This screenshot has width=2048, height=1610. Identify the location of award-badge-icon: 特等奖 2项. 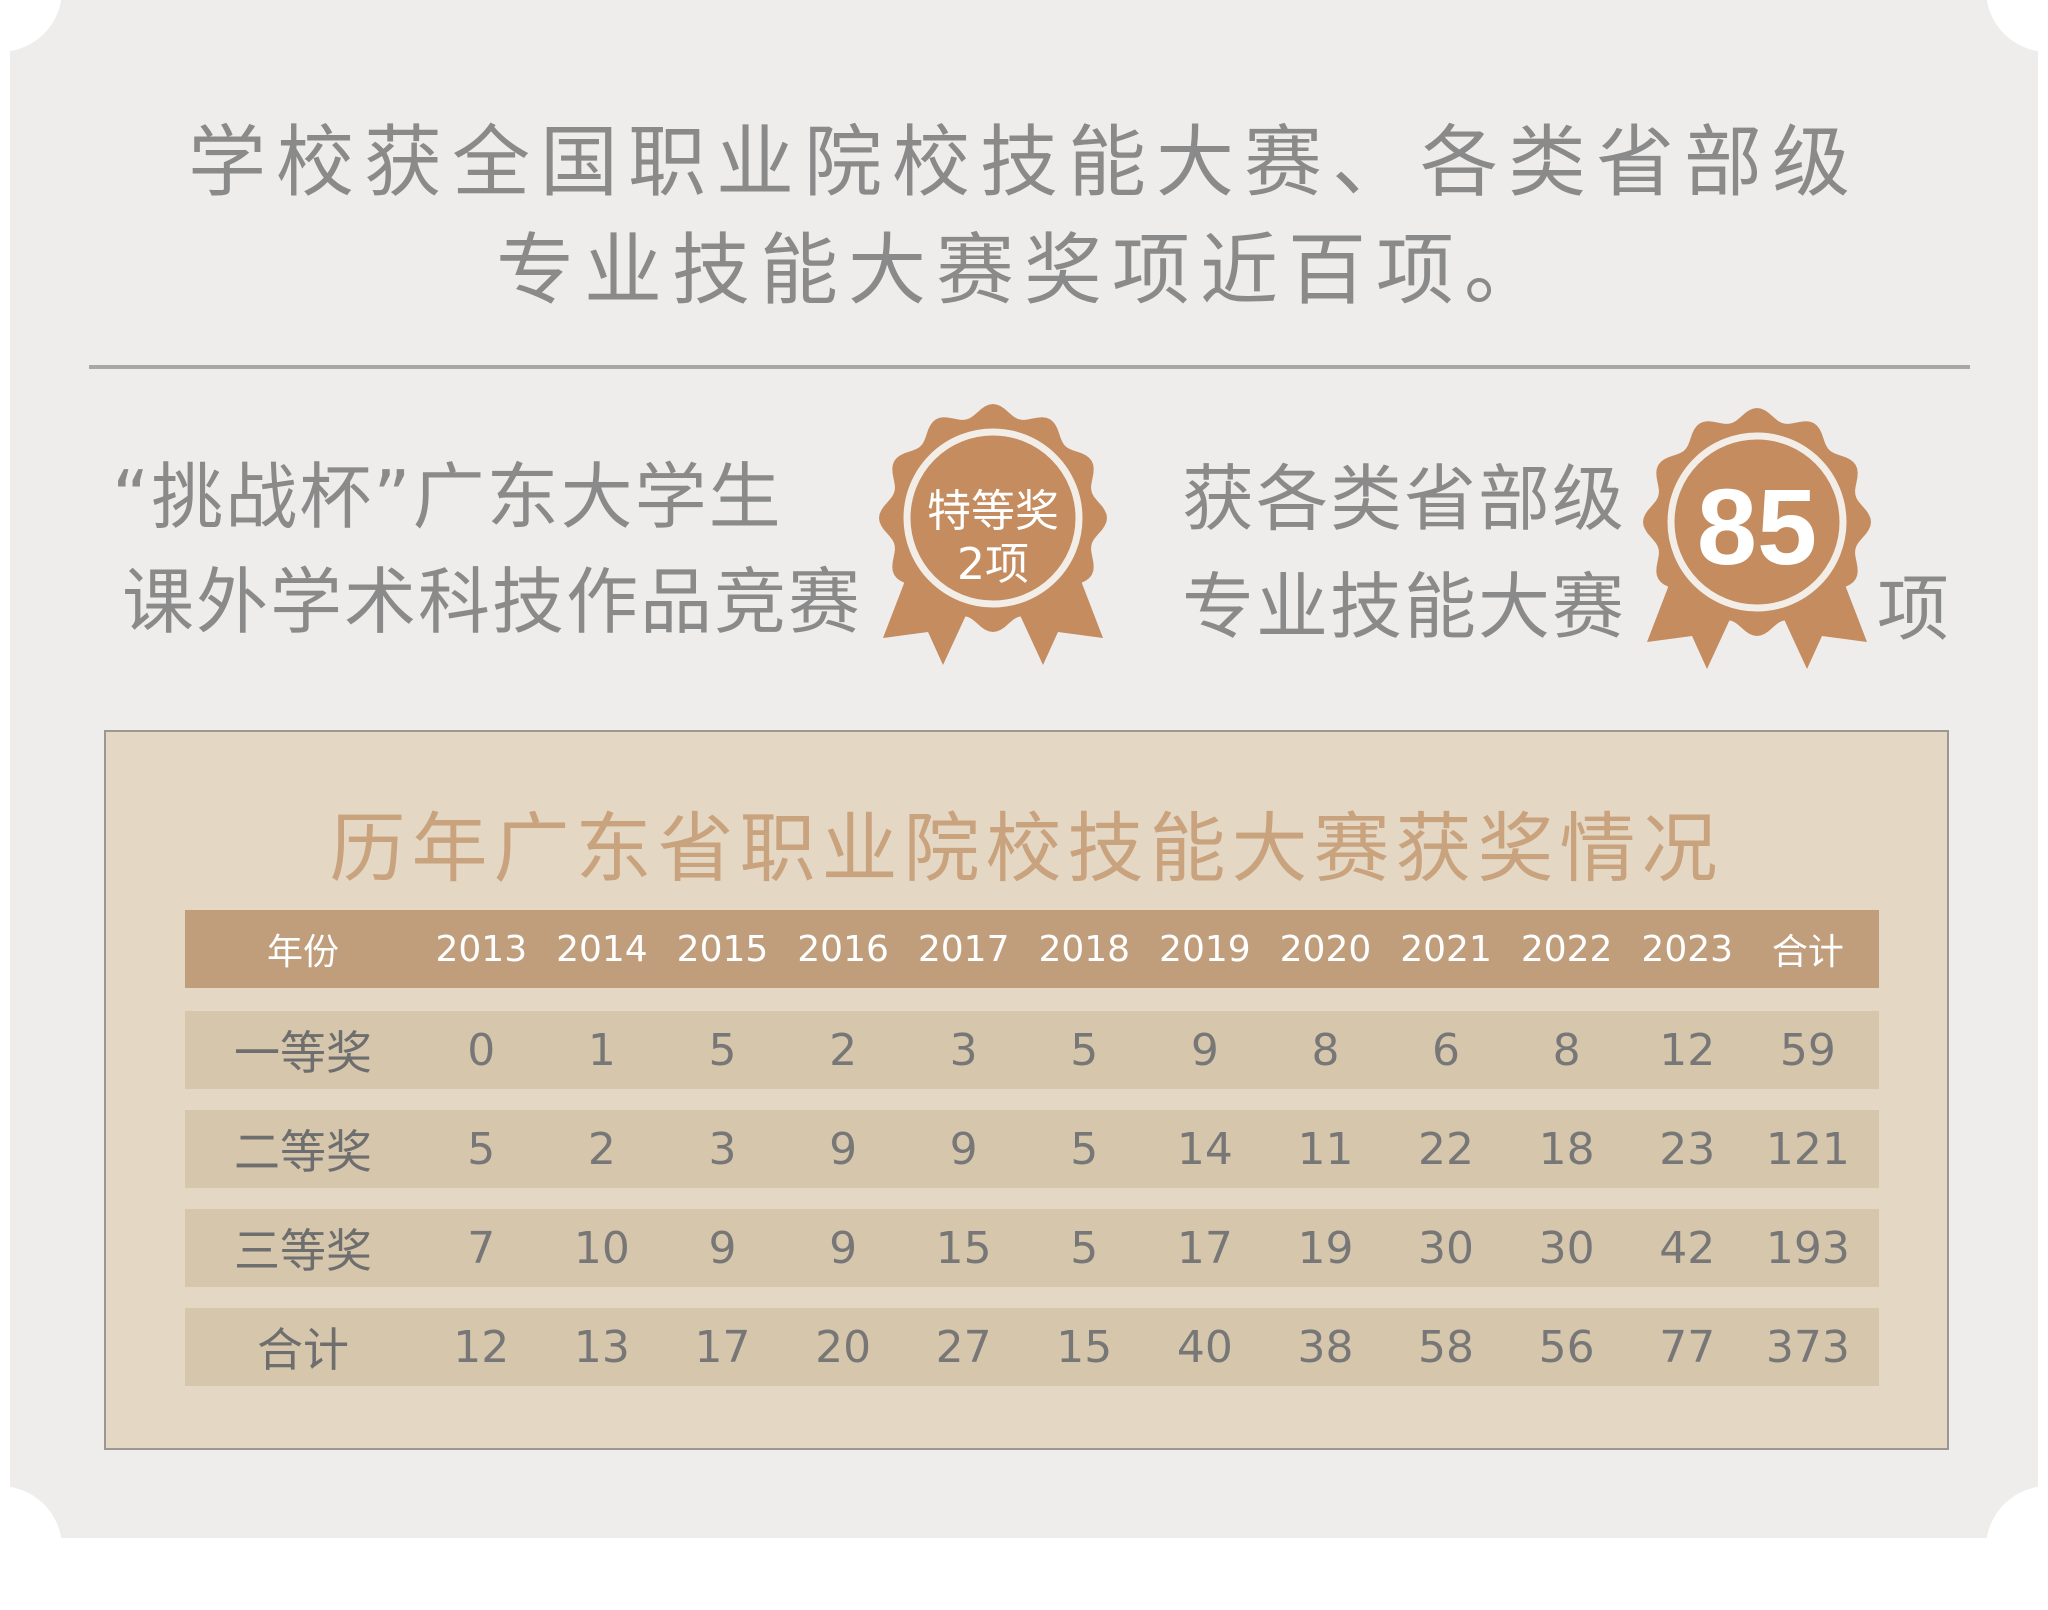
(993, 535).